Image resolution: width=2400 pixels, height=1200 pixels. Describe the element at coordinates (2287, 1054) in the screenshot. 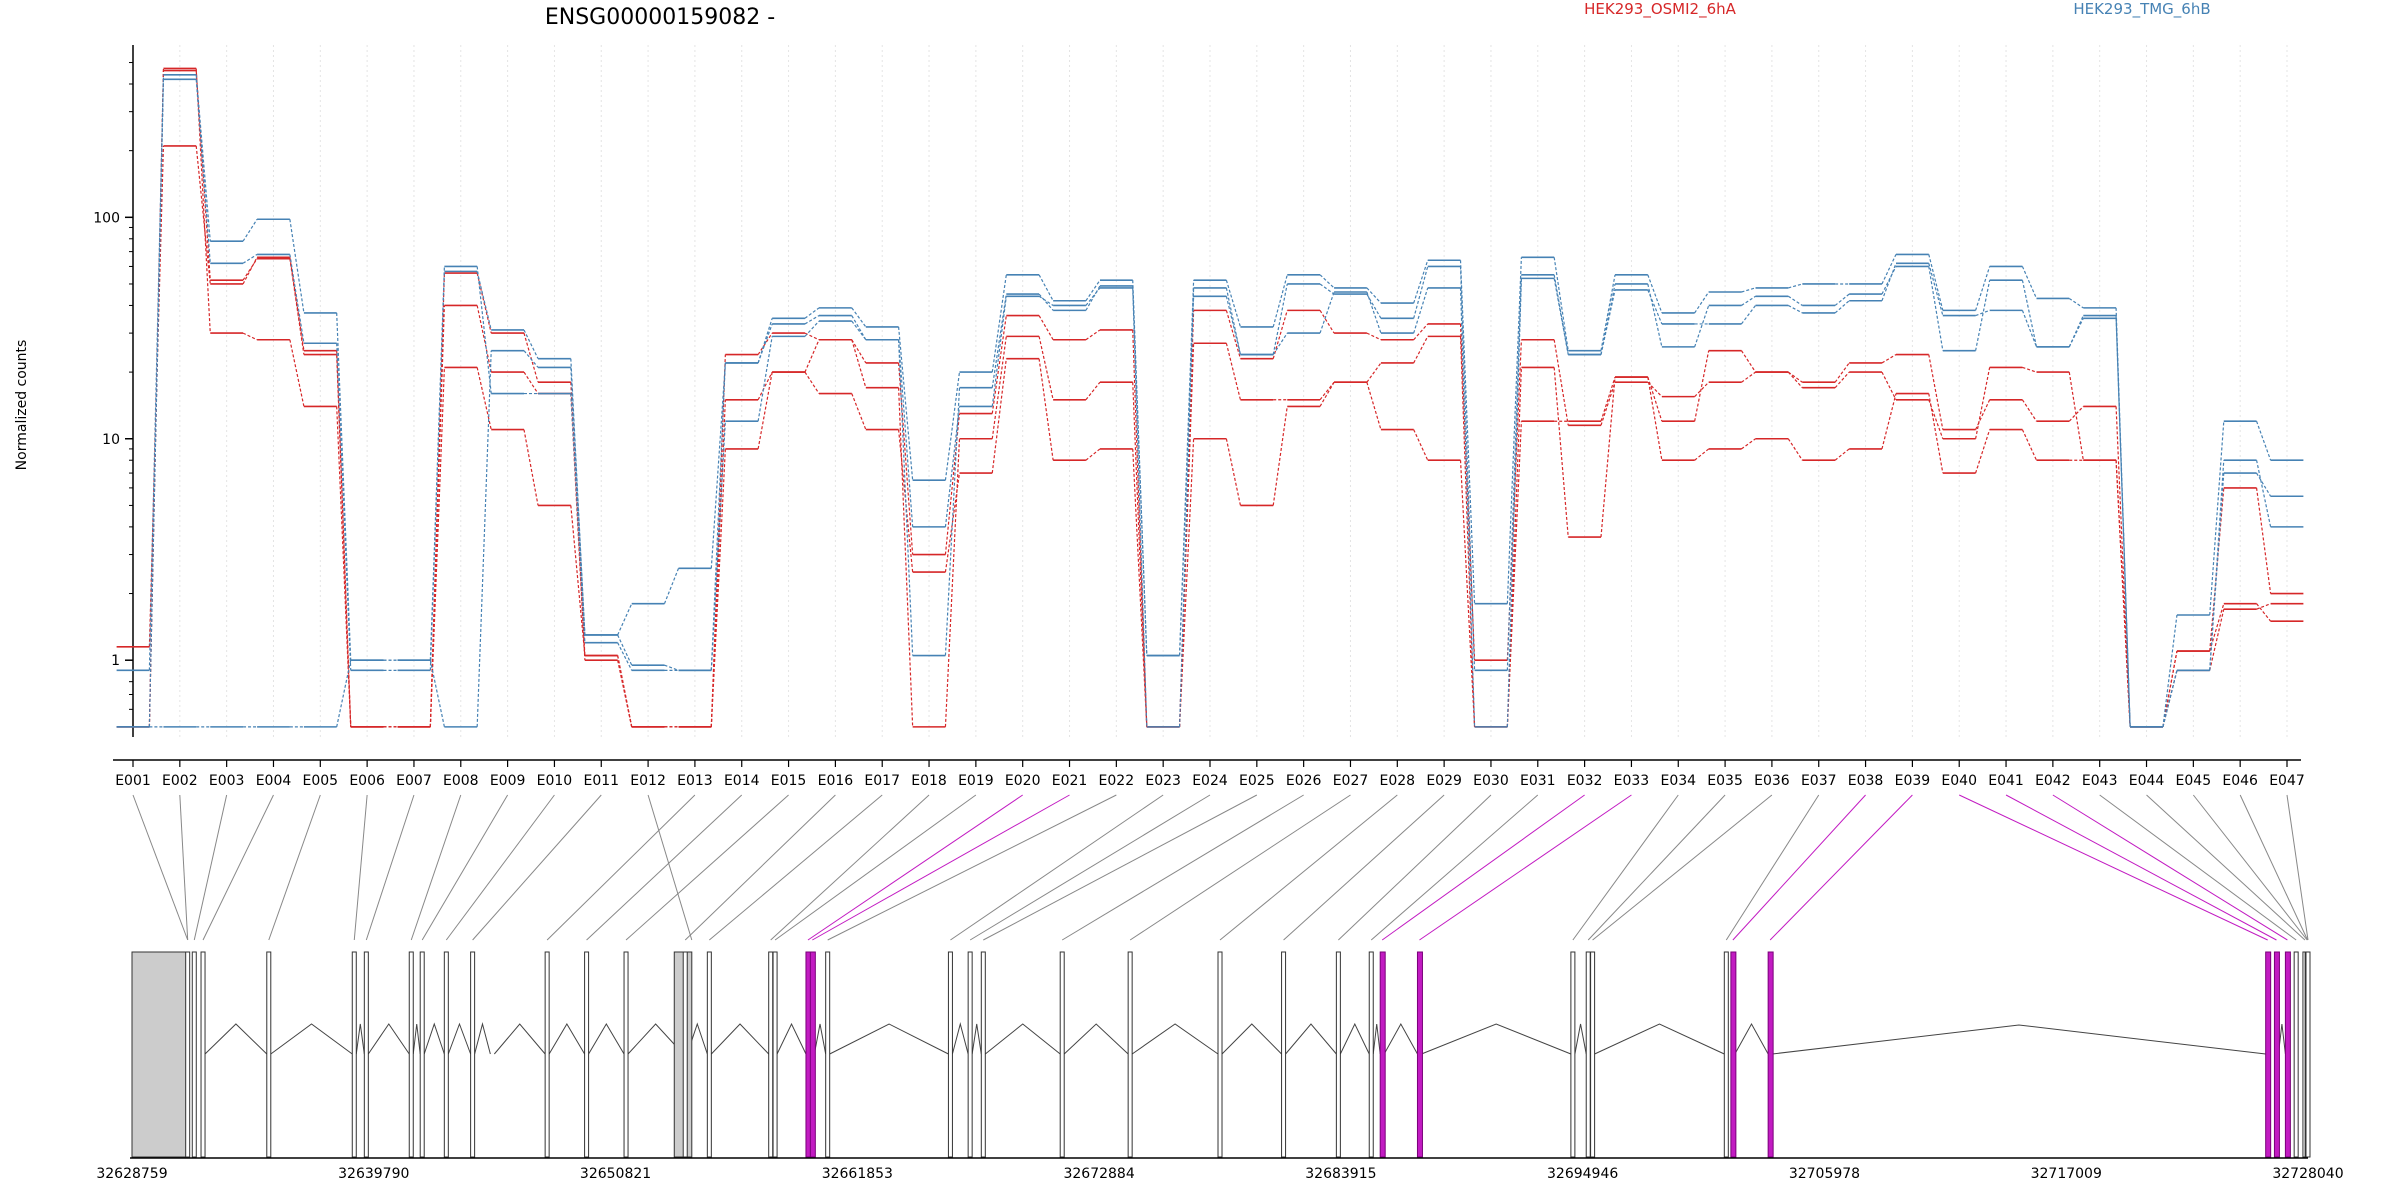

I see `exon-E042` at that location.